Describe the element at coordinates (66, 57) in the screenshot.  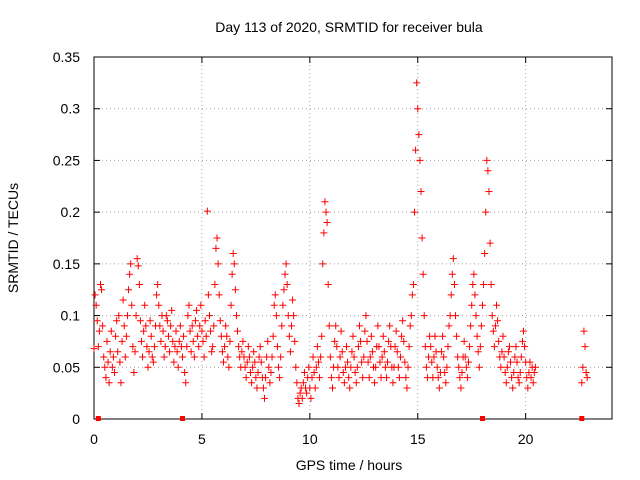
I see `y-tick-label: 0.35` at that location.